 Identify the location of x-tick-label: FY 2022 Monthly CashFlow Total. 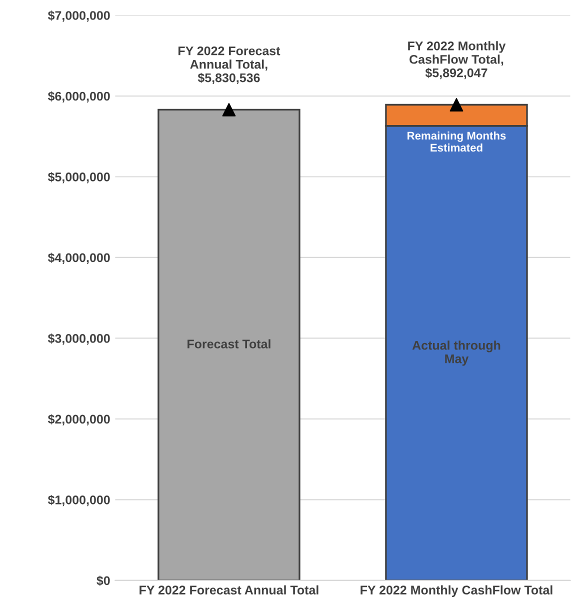
(456, 591).